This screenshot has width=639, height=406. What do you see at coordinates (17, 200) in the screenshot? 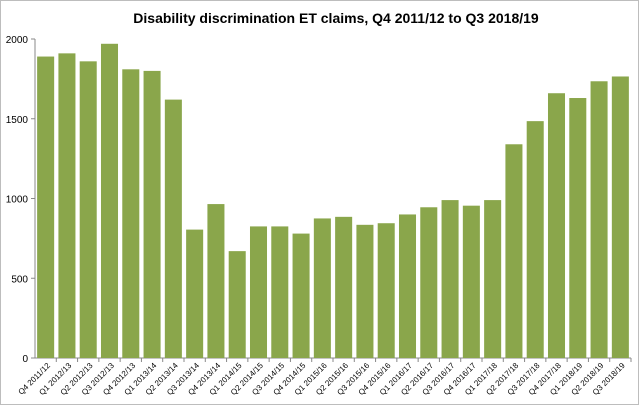
I see `y-tick-label: 1000` at bounding box center [17, 200].